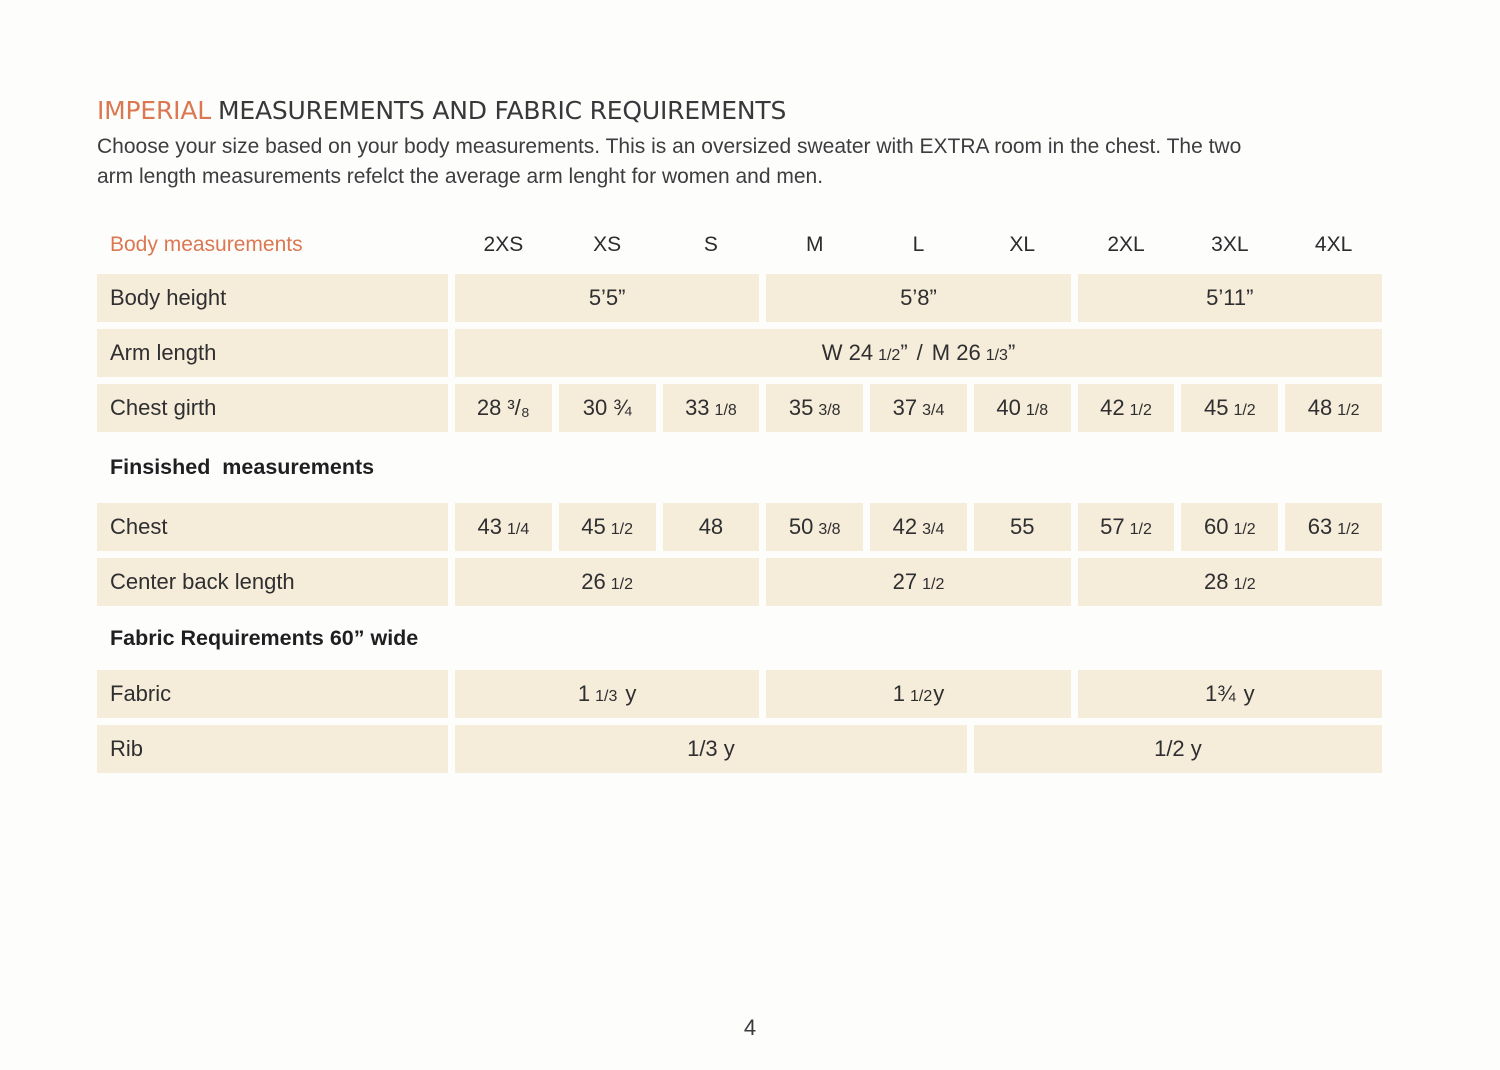 The image size is (1500, 1070). Describe the element at coordinates (154, 110) in the screenshot. I see `title-accent: IMPERIAL` at that location.